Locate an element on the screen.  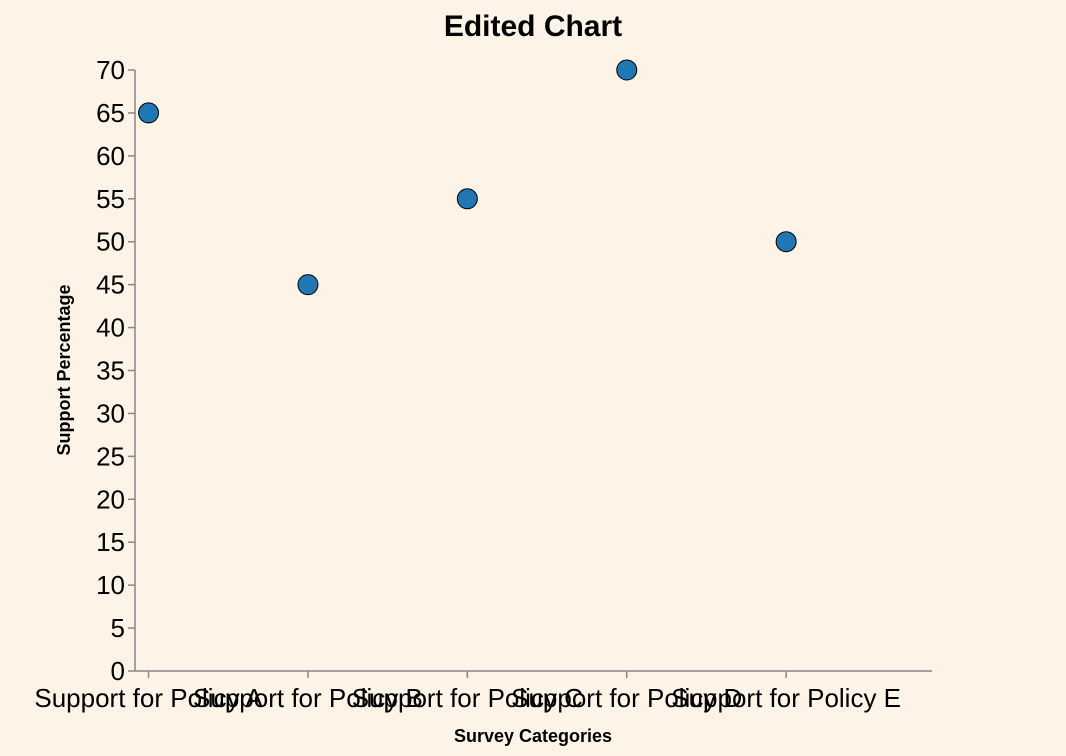
y-tick-label: 60 is located at coordinates (110, 156).